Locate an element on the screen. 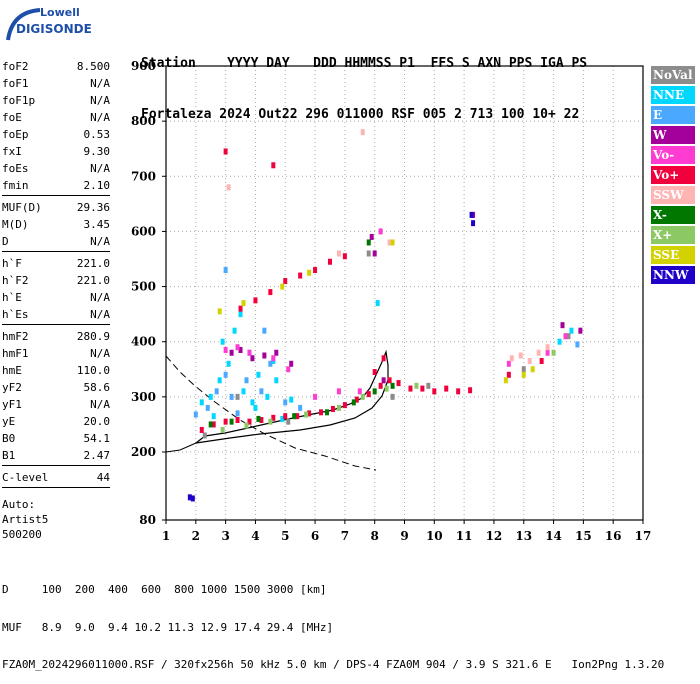 The height and width of the screenshot is (684, 700). param-row: yF2 58.6 is located at coordinates (56, 387).